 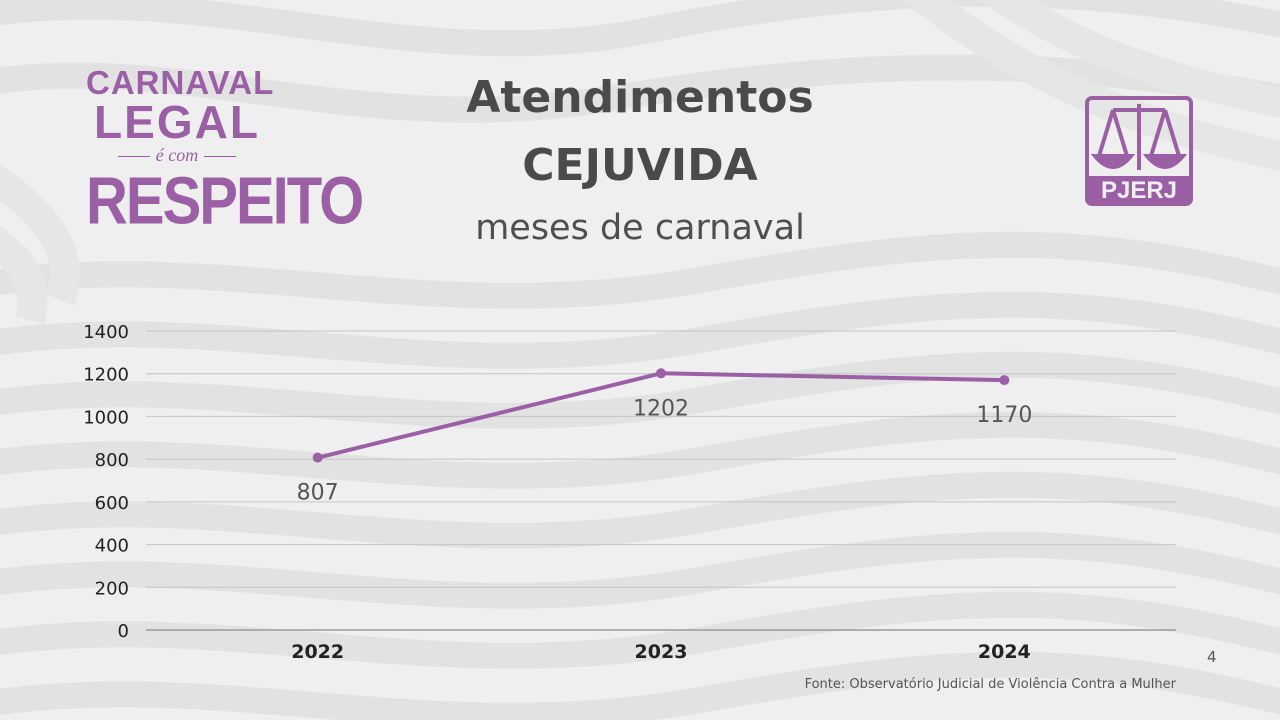 I want to click on y-tick-label: 400, so click(x=112, y=546).